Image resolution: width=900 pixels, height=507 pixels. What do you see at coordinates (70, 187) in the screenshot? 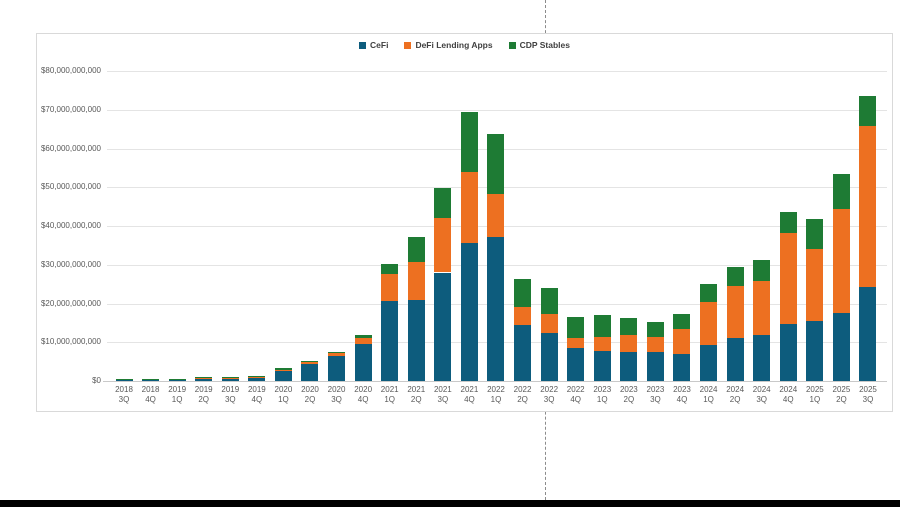
I see `y-axis-tick-label: $50,000,000,000` at bounding box center [70, 187].